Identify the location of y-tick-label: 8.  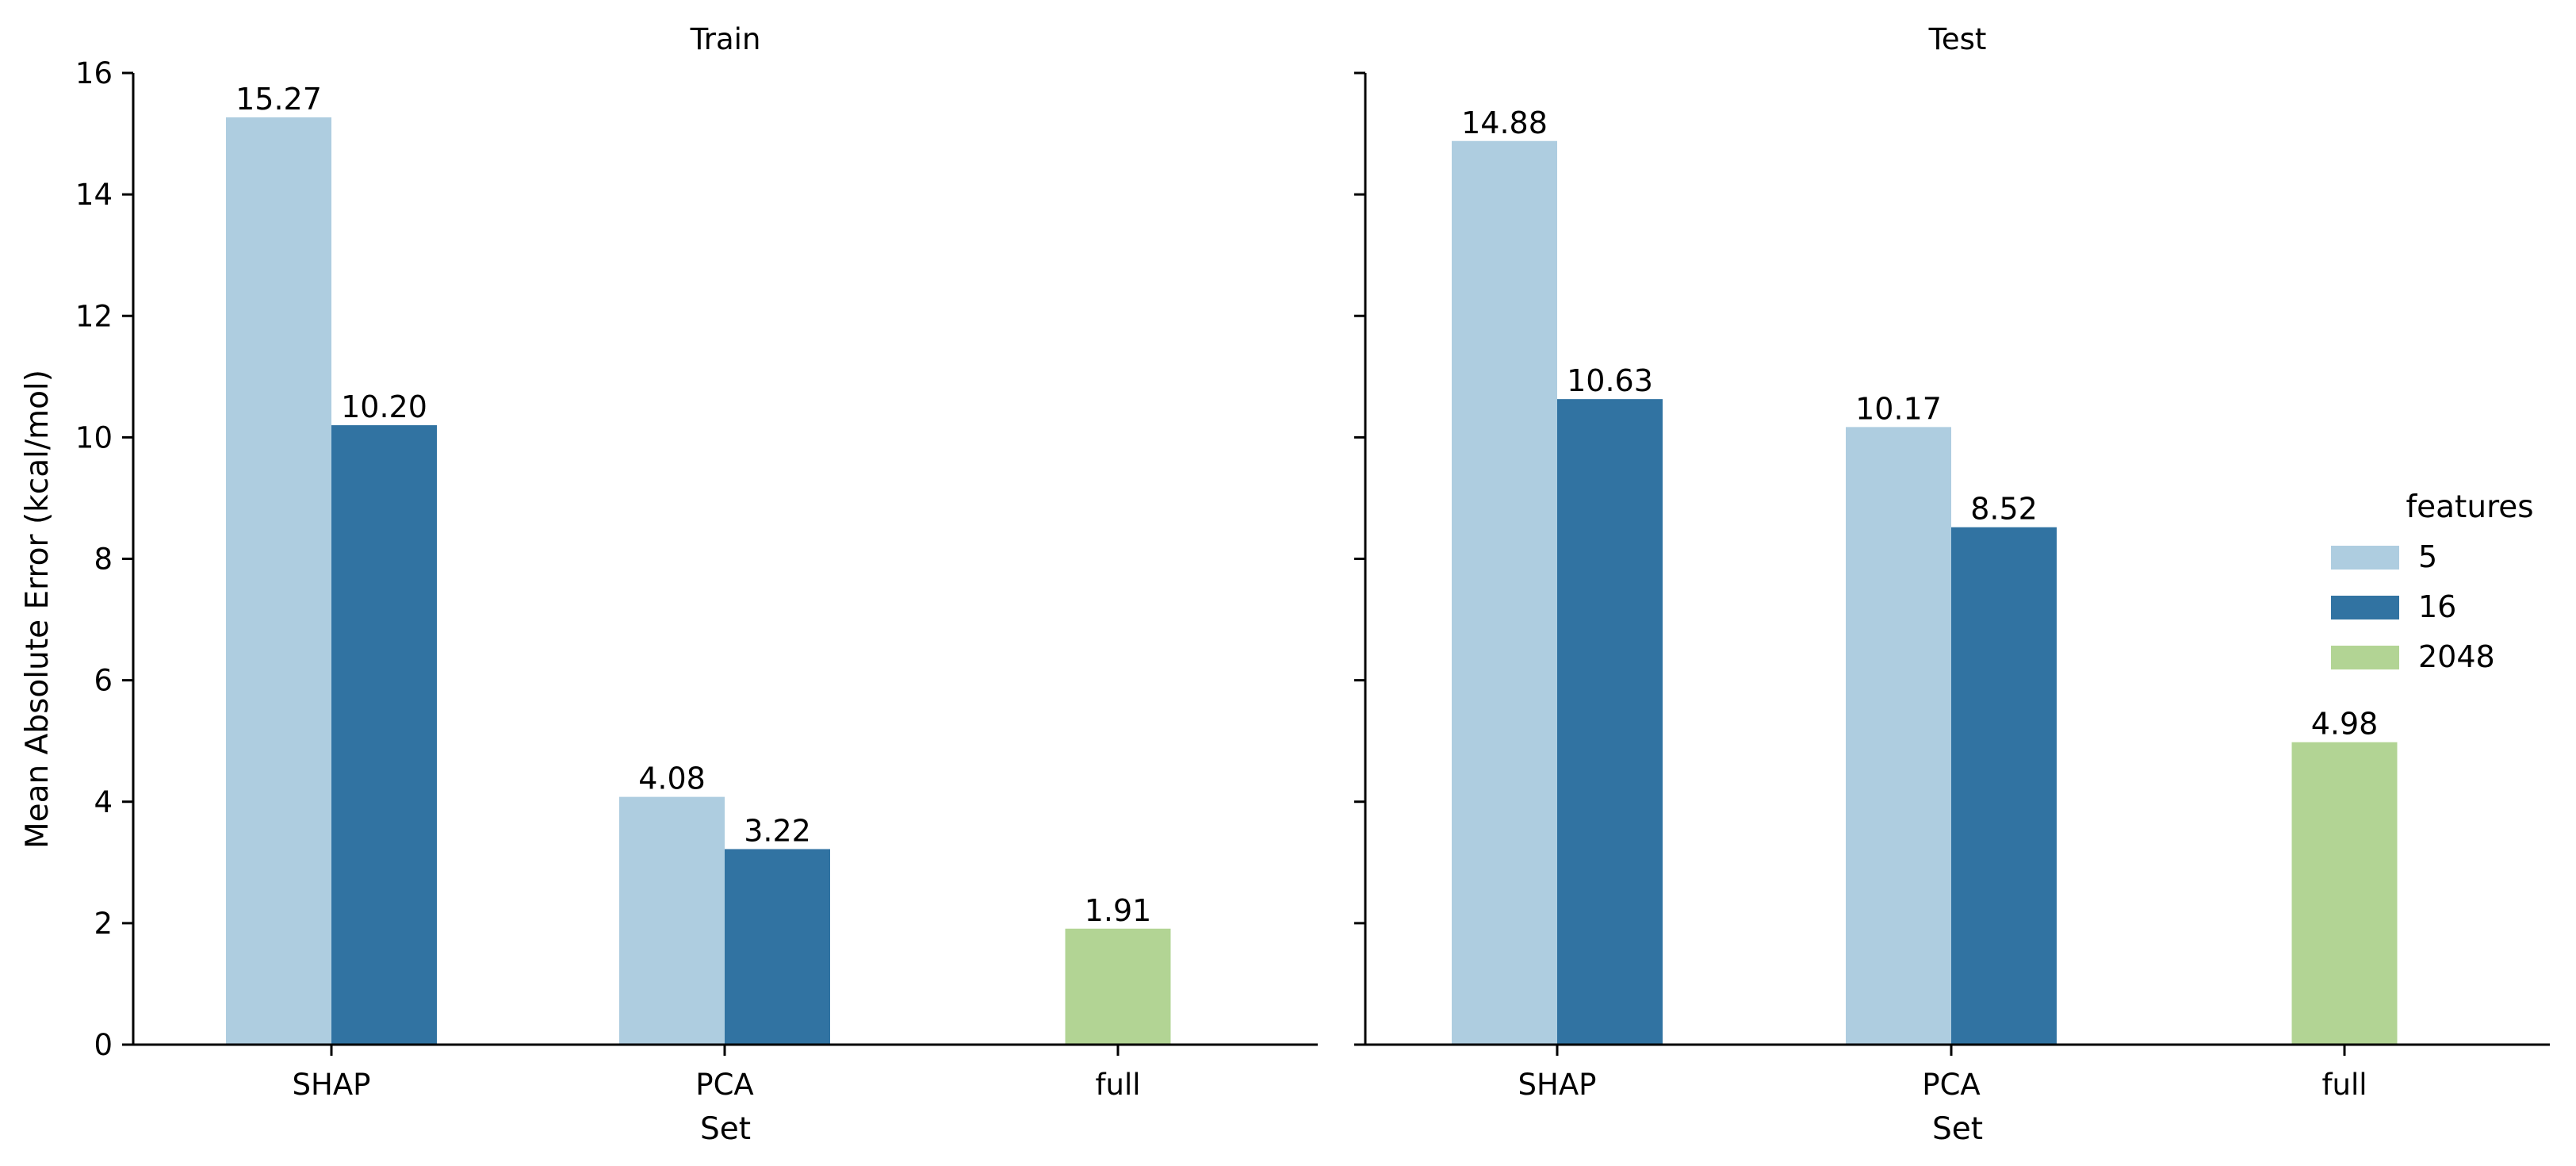
(103, 560).